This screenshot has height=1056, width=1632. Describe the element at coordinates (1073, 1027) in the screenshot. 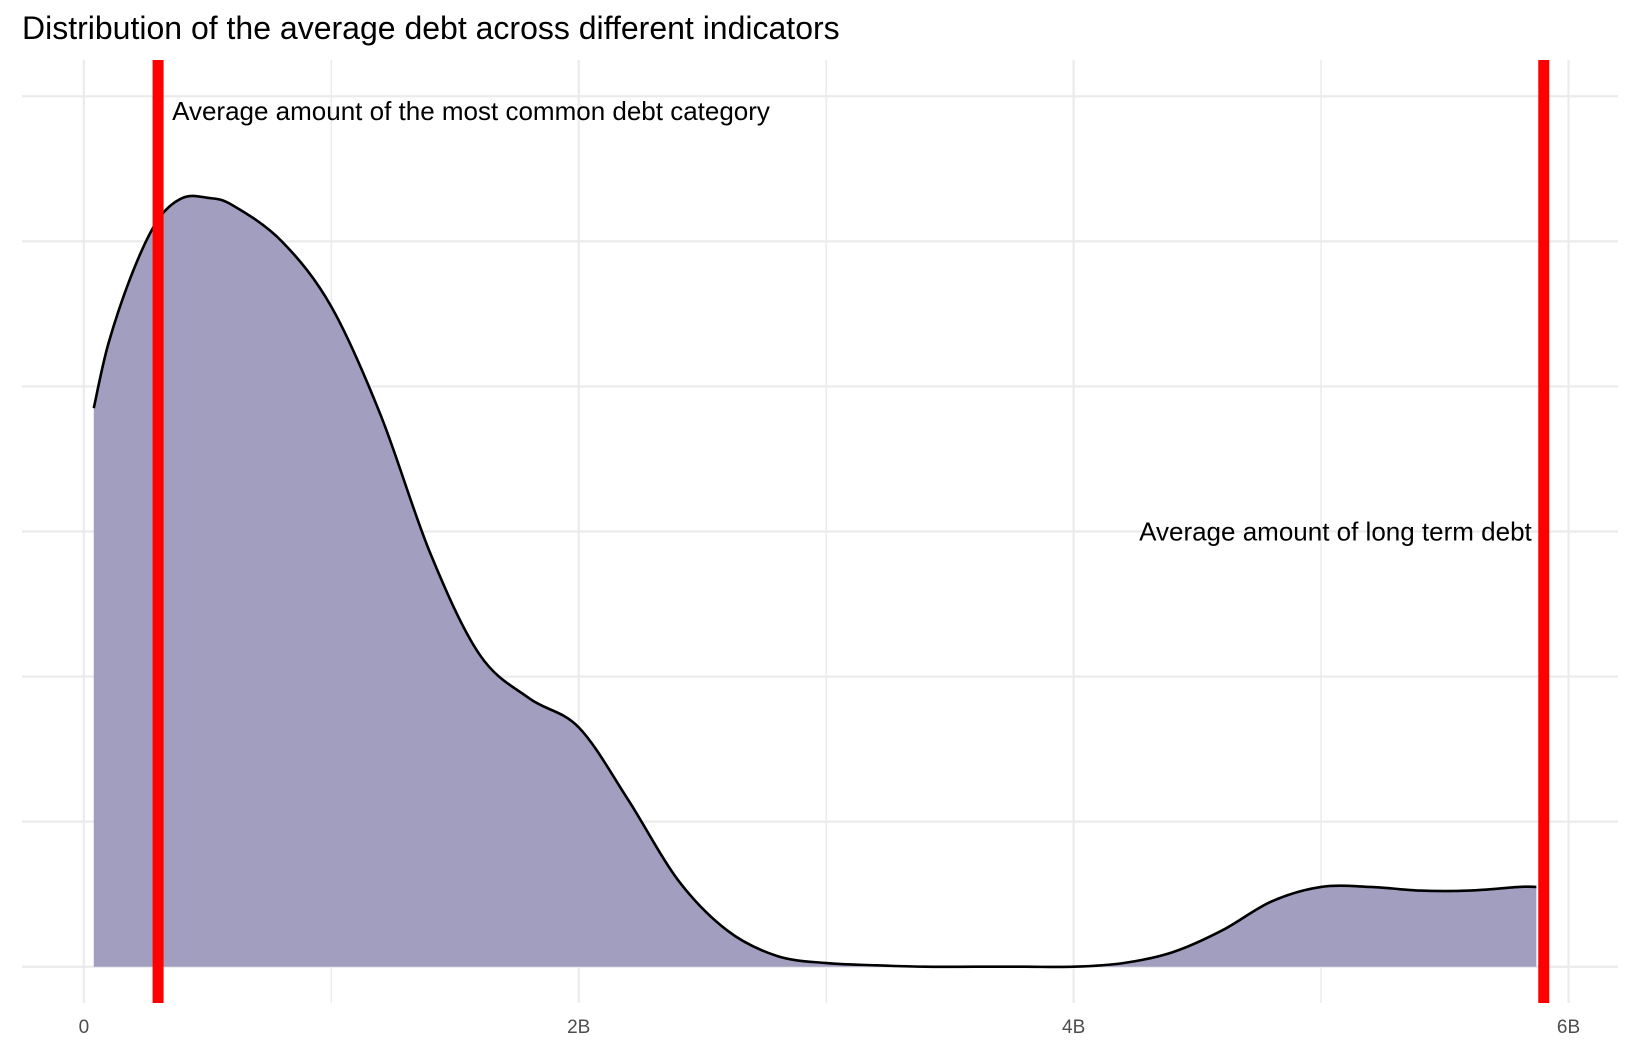

I see `x-tick-label-2: 4B` at that location.